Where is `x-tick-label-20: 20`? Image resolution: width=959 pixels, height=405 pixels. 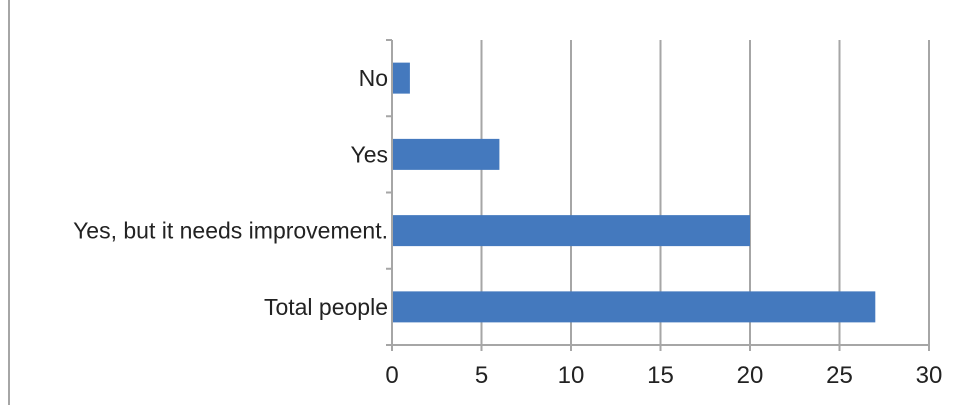
x-tick-label-20: 20 is located at coordinates (750, 375).